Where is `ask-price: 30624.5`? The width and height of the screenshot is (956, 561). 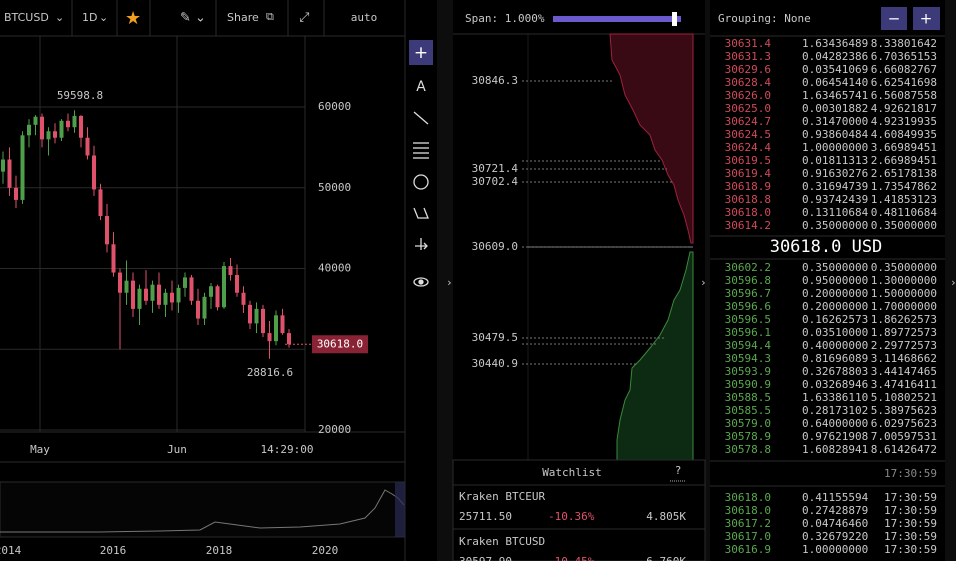
ask-price: 30624.5 is located at coordinates (748, 134).